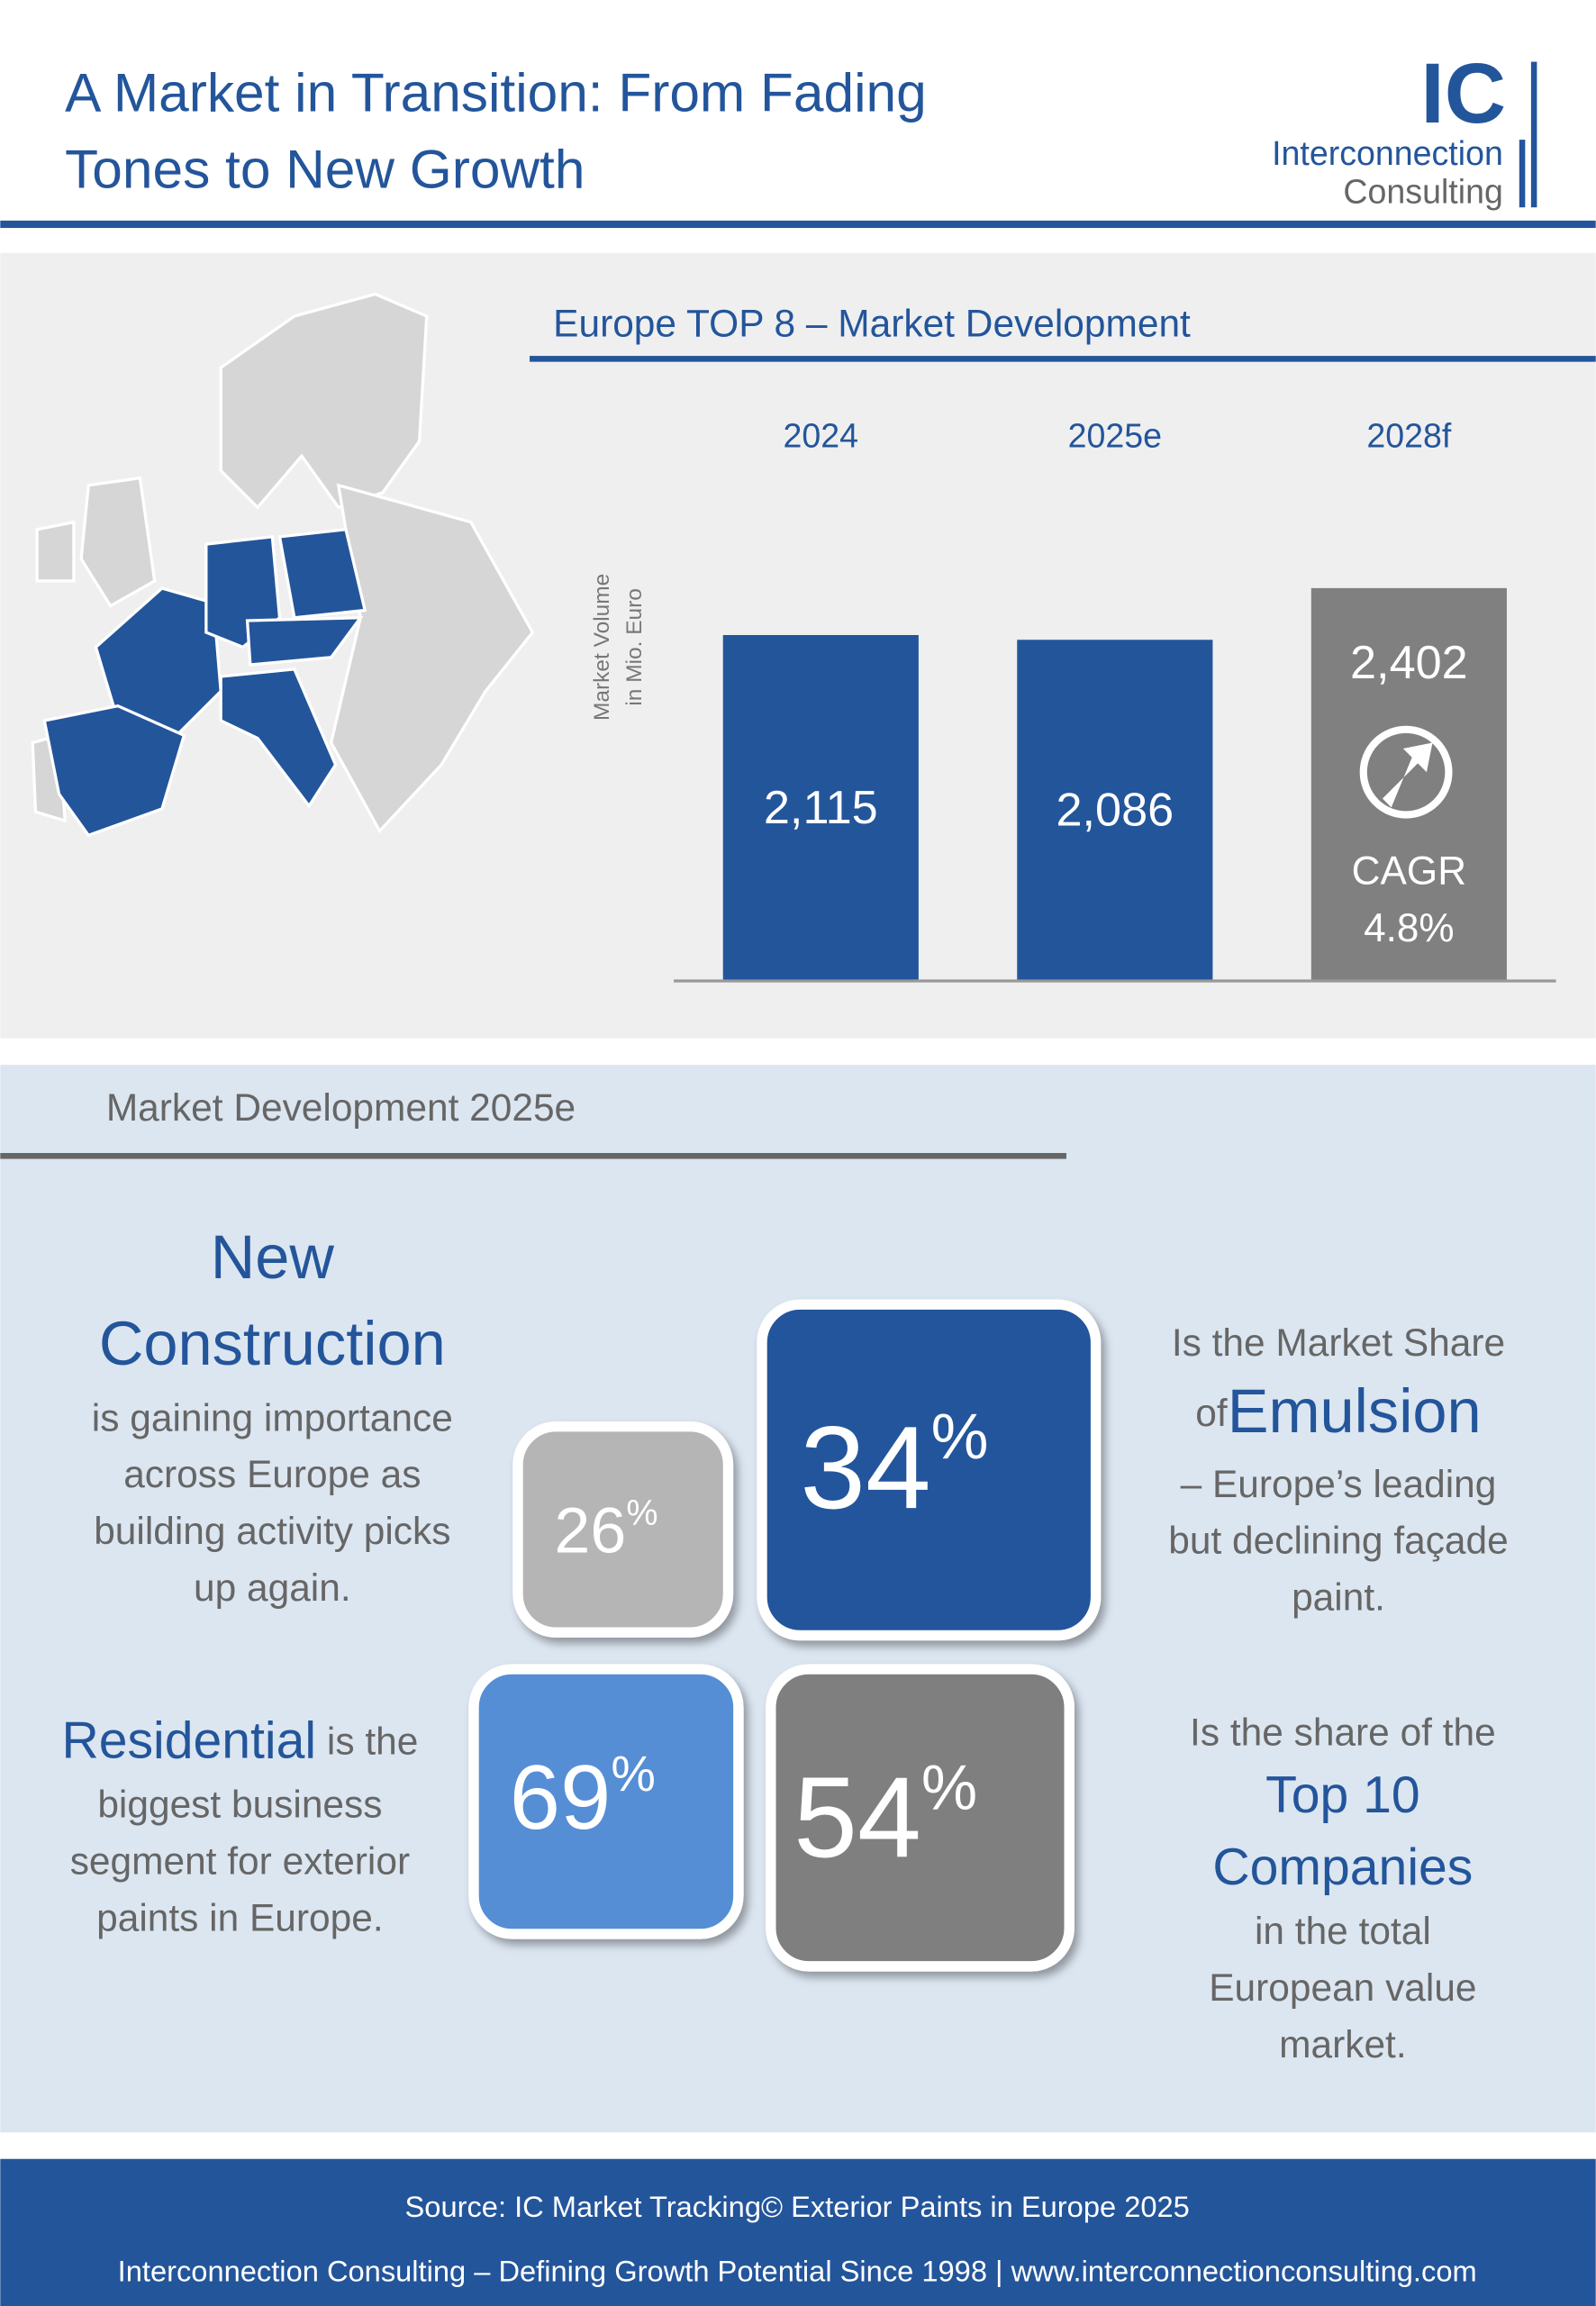 This screenshot has height=2306, width=1596. I want to click on value-label: 2,086, so click(1115, 811).